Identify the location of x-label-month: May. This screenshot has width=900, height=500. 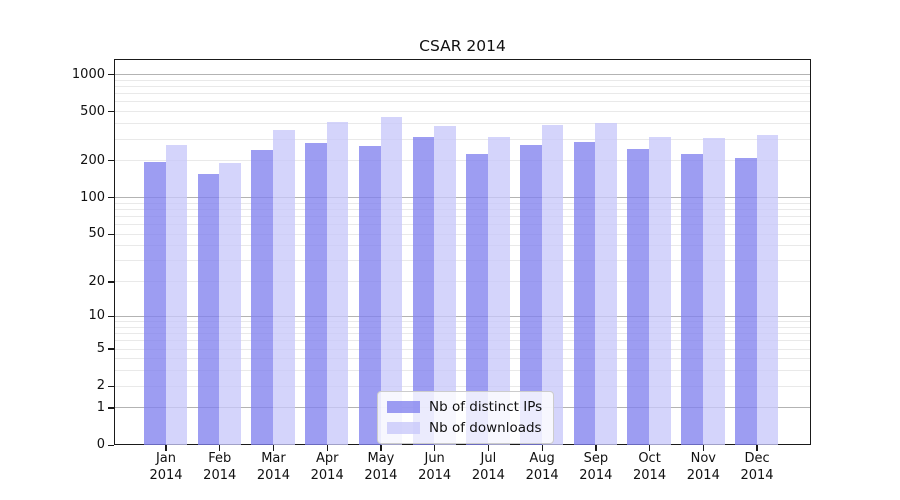
(381, 458).